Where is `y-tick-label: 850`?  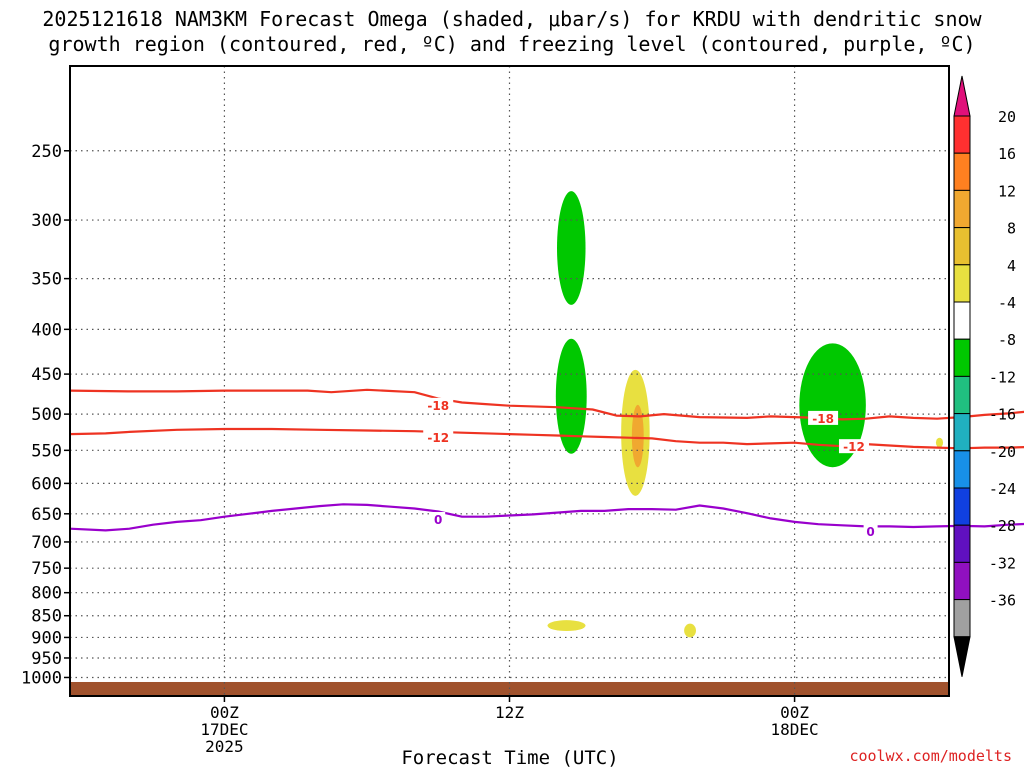
y-tick-label: 850 is located at coordinates (46, 617).